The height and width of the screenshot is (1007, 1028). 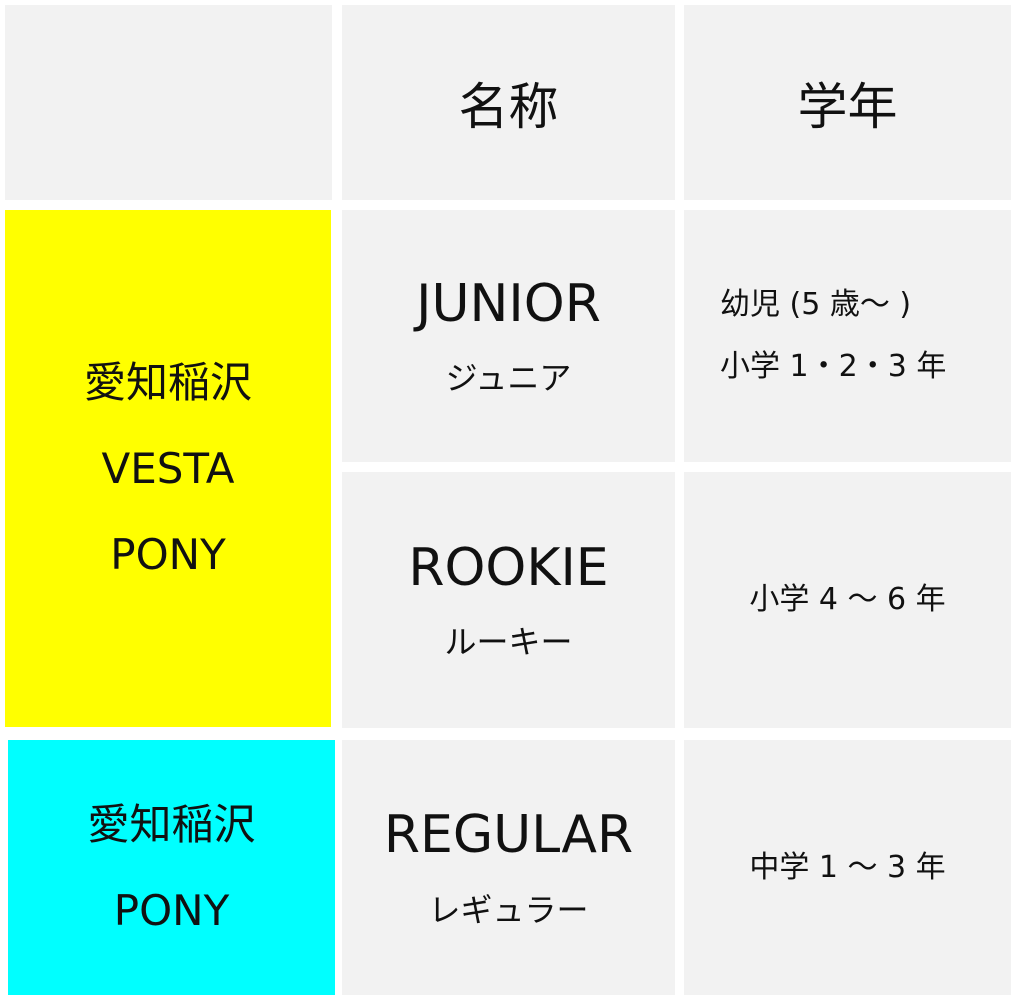 I want to click on grade-cell-regular: 中学 1 ～ 3 年, so click(x=847, y=867).